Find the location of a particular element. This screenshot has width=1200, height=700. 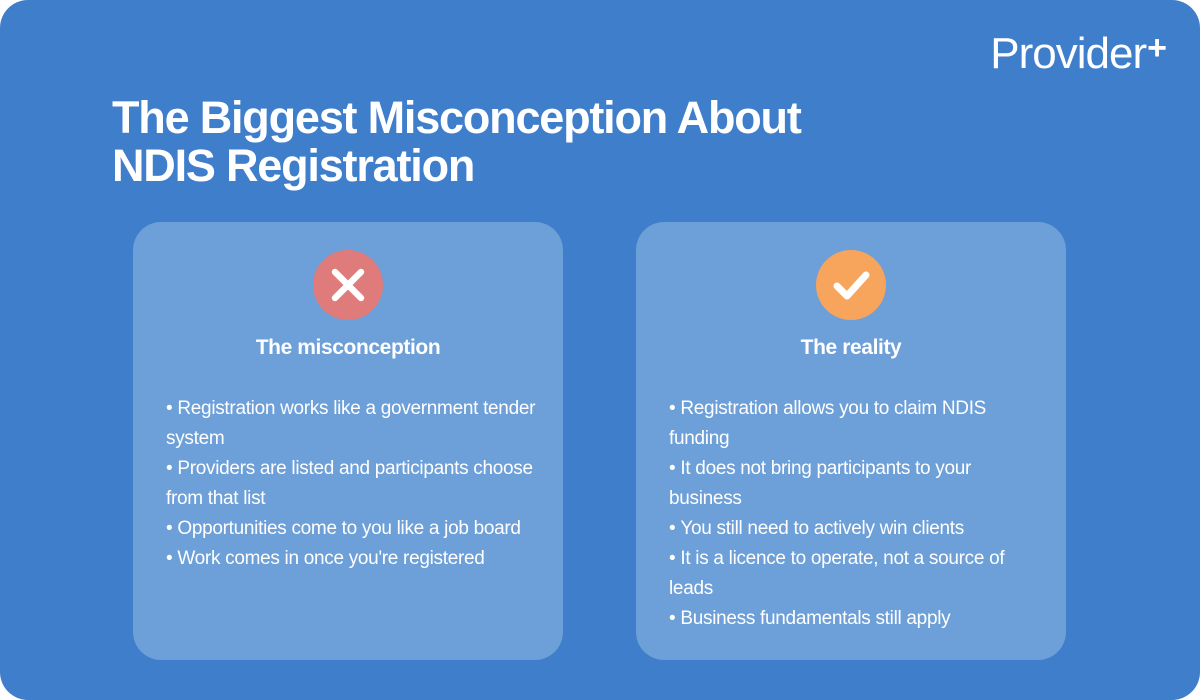

list-item: Work comes in once you're registered is located at coordinates (352, 559).